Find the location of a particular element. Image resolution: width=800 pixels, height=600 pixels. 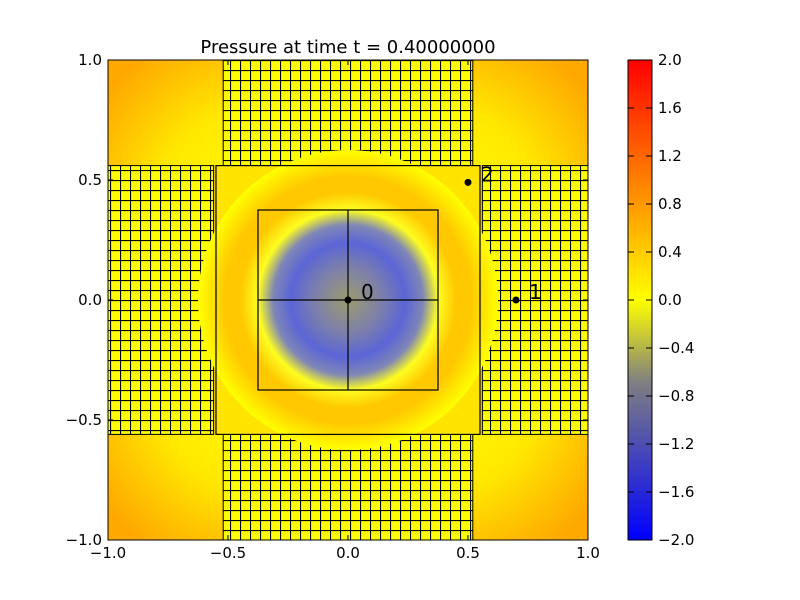

colorbar-tick-label: 0.0 is located at coordinates (670, 300).